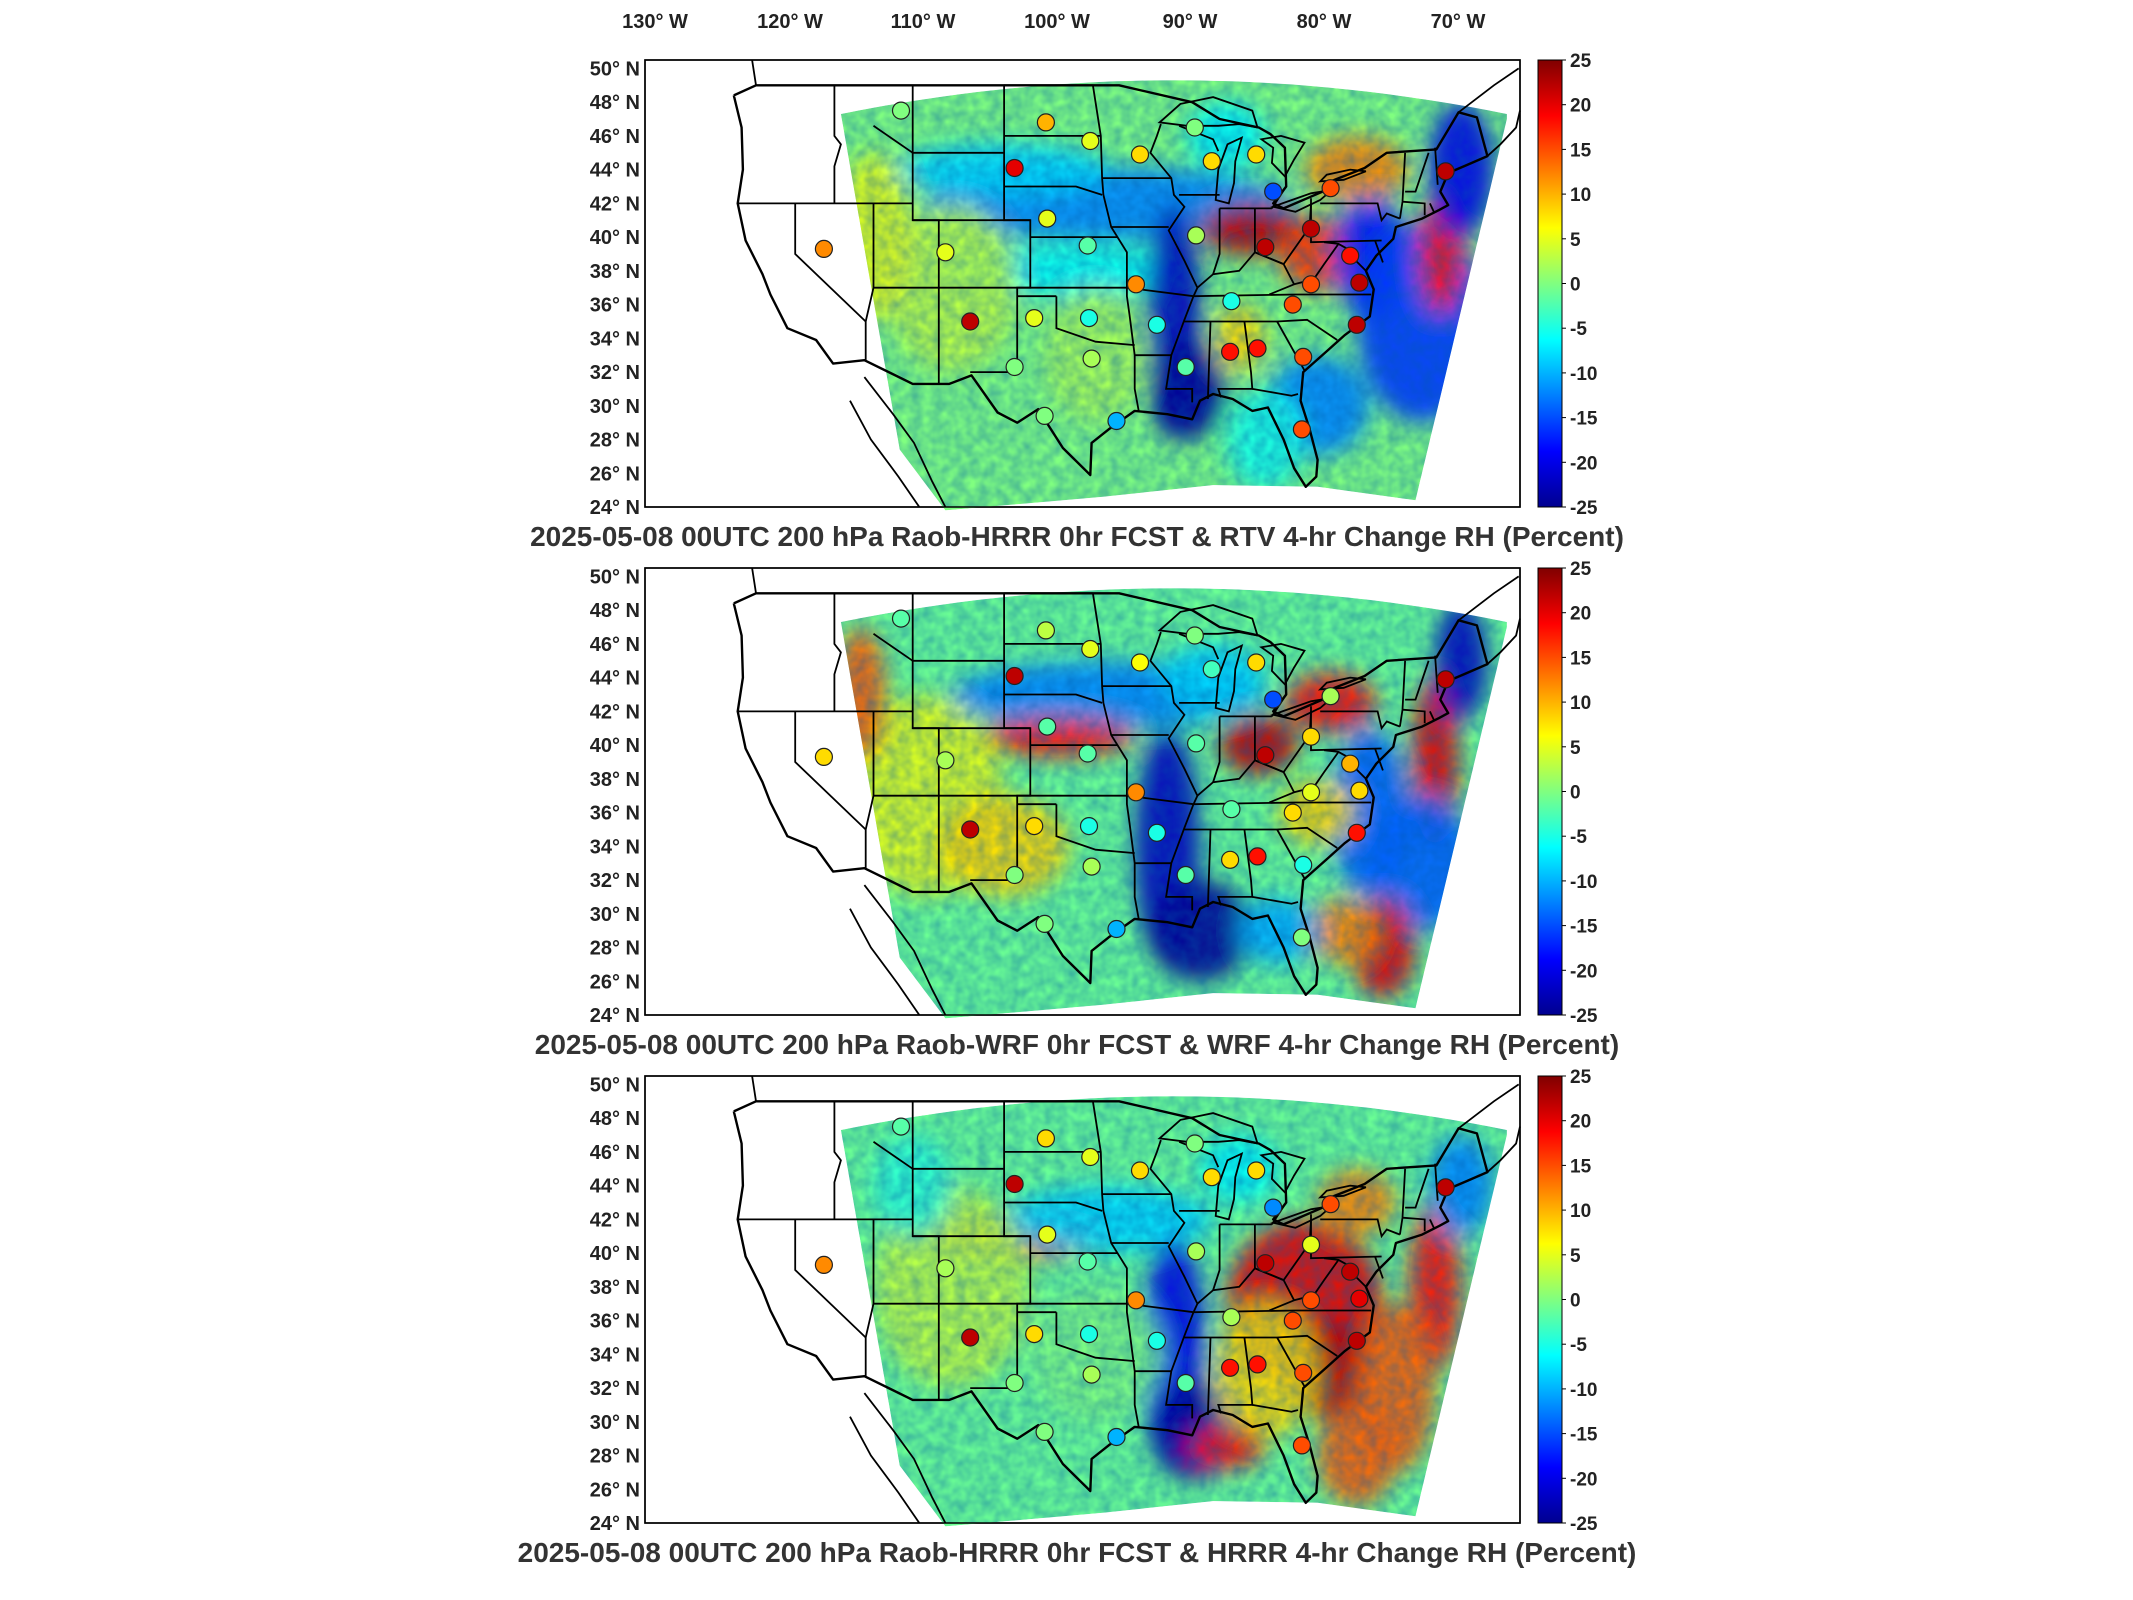 The width and height of the screenshot is (2133, 1600). What do you see at coordinates (615, 611) in the screenshot?
I see `lat-label: 48° N` at bounding box center [615, 611].